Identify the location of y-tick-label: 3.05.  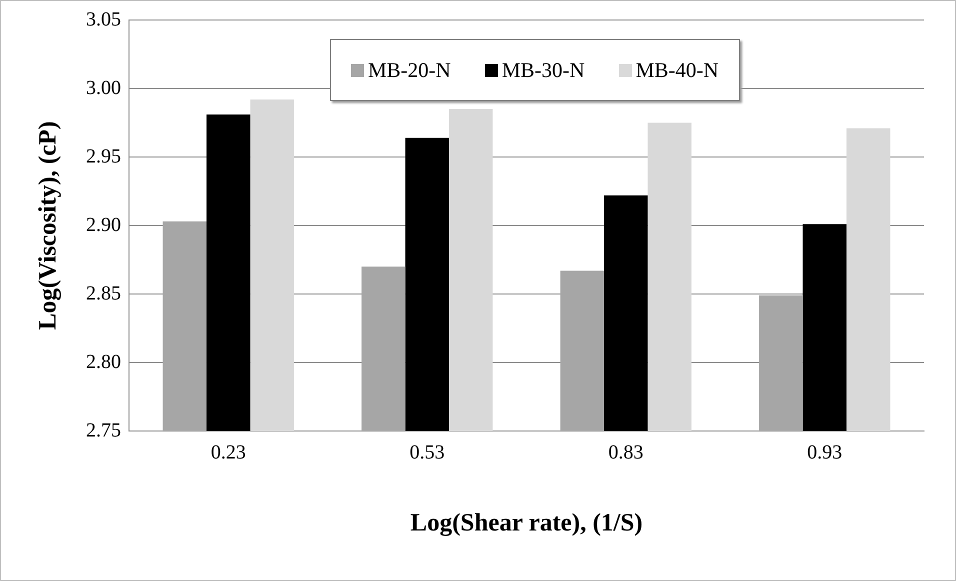
(103, 19).